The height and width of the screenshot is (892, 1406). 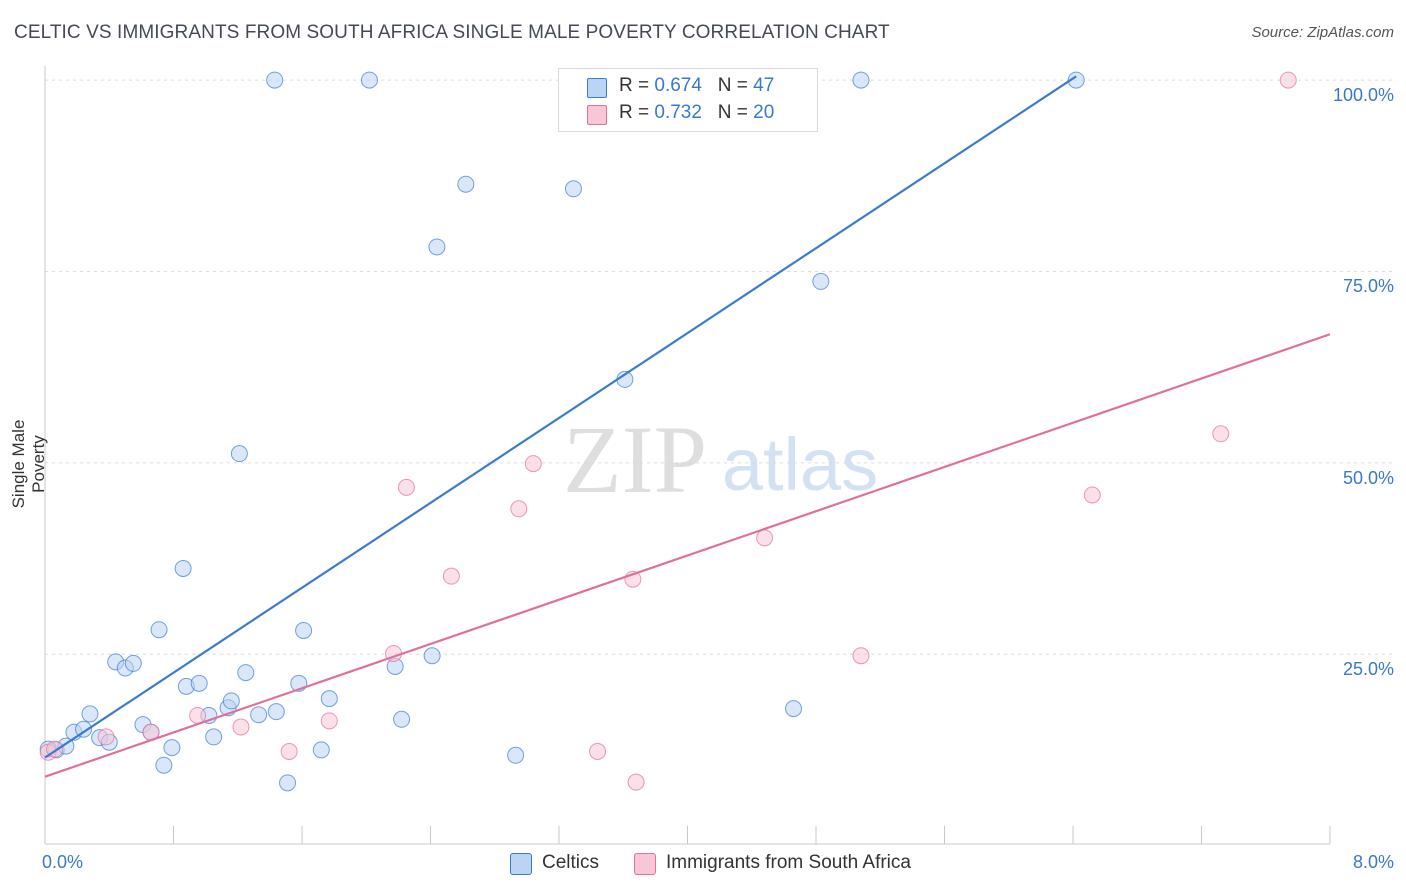 I want to click on y-tick-label: 100.0%, so click(x=1363, y=95).